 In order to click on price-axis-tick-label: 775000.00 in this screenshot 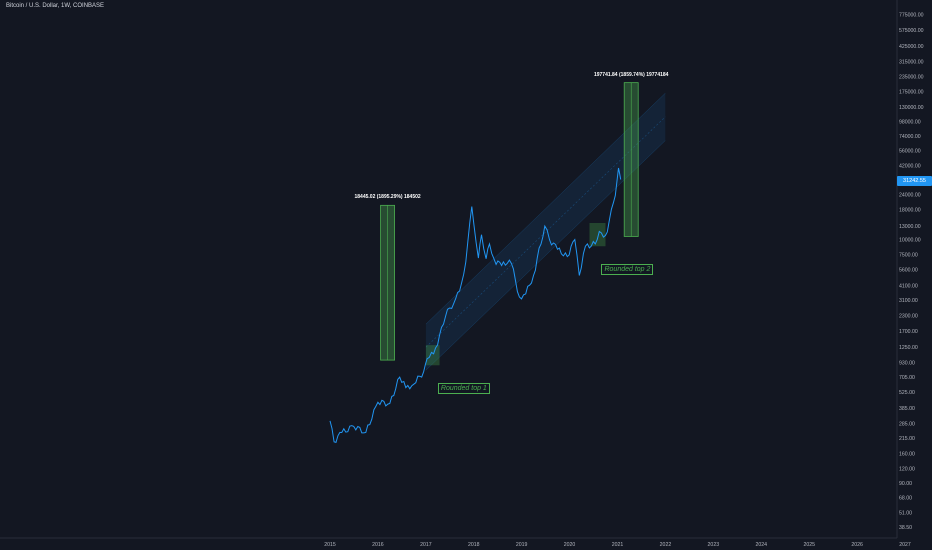, I will do `click(911, 16)`.